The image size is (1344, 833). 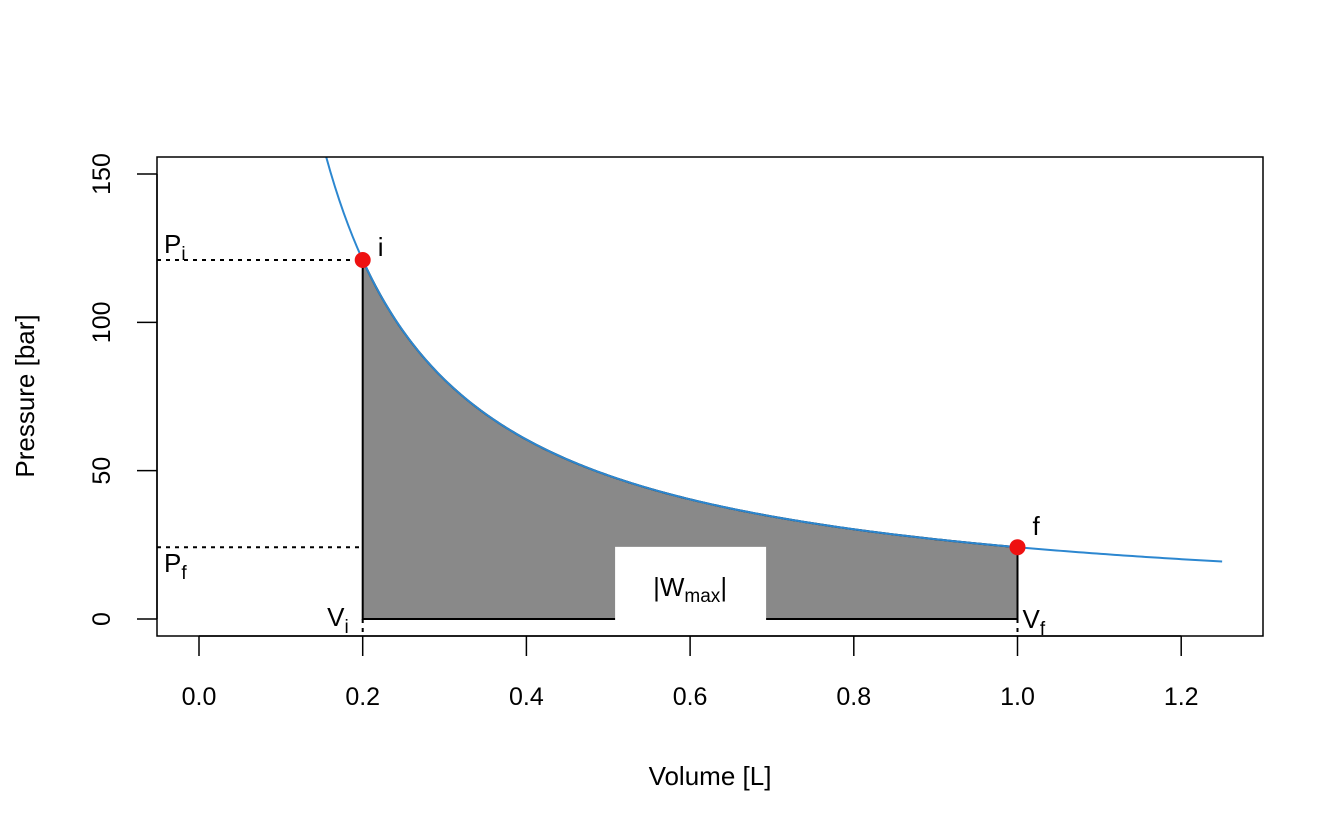 What do you see at coordinates (1017, 547) in the screenshot?
I see `point-f` at bounding box center [1017, 547].